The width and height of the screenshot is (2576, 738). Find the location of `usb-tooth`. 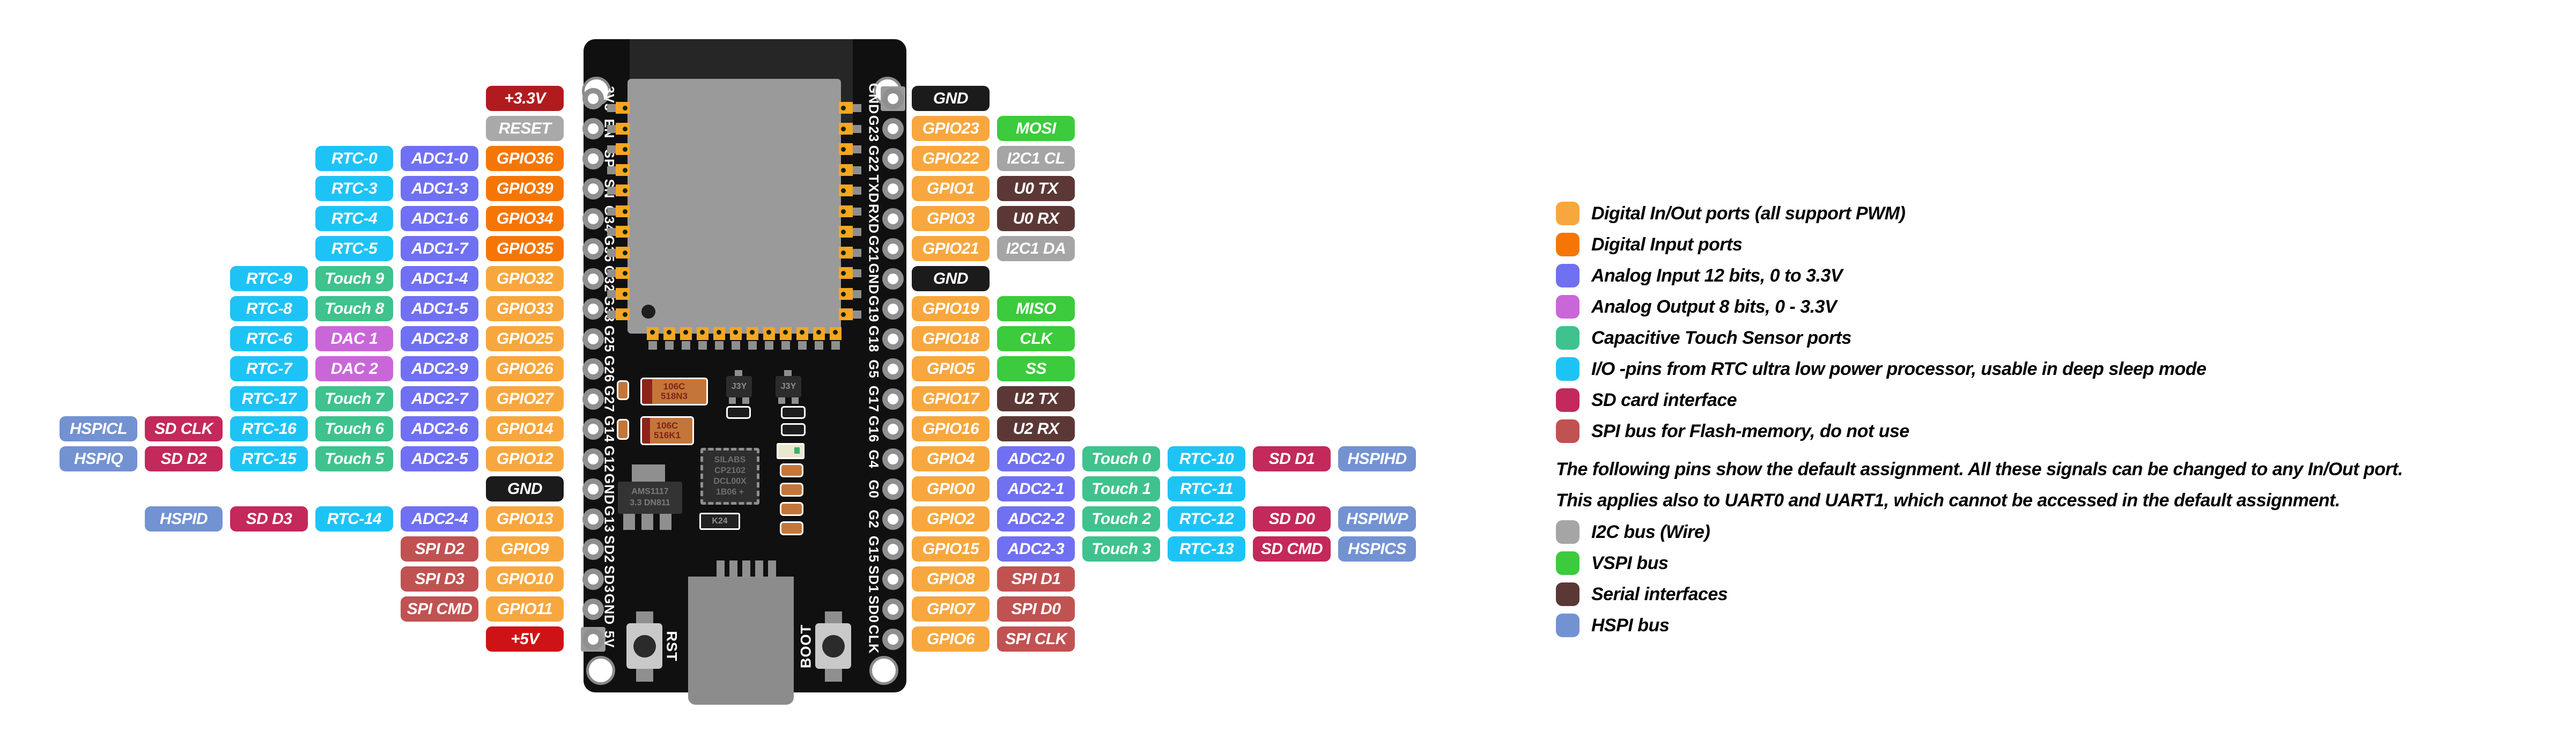

usb-tooth is located at coordinates (733, 569).